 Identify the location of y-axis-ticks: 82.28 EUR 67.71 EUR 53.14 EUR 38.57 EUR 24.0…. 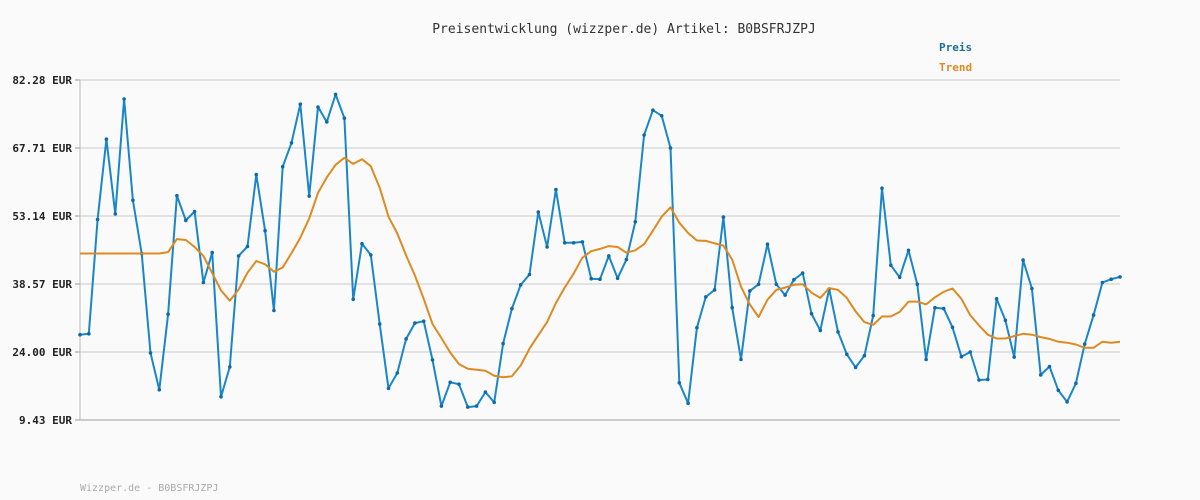
(46, 250).